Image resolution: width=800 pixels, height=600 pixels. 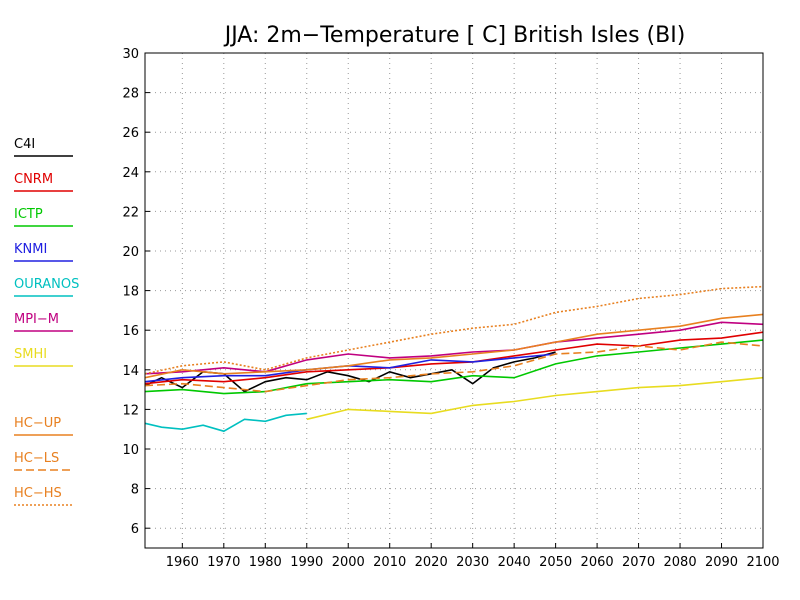 I want to click on x-tick-label: 1970, so click(x=223, y=562).